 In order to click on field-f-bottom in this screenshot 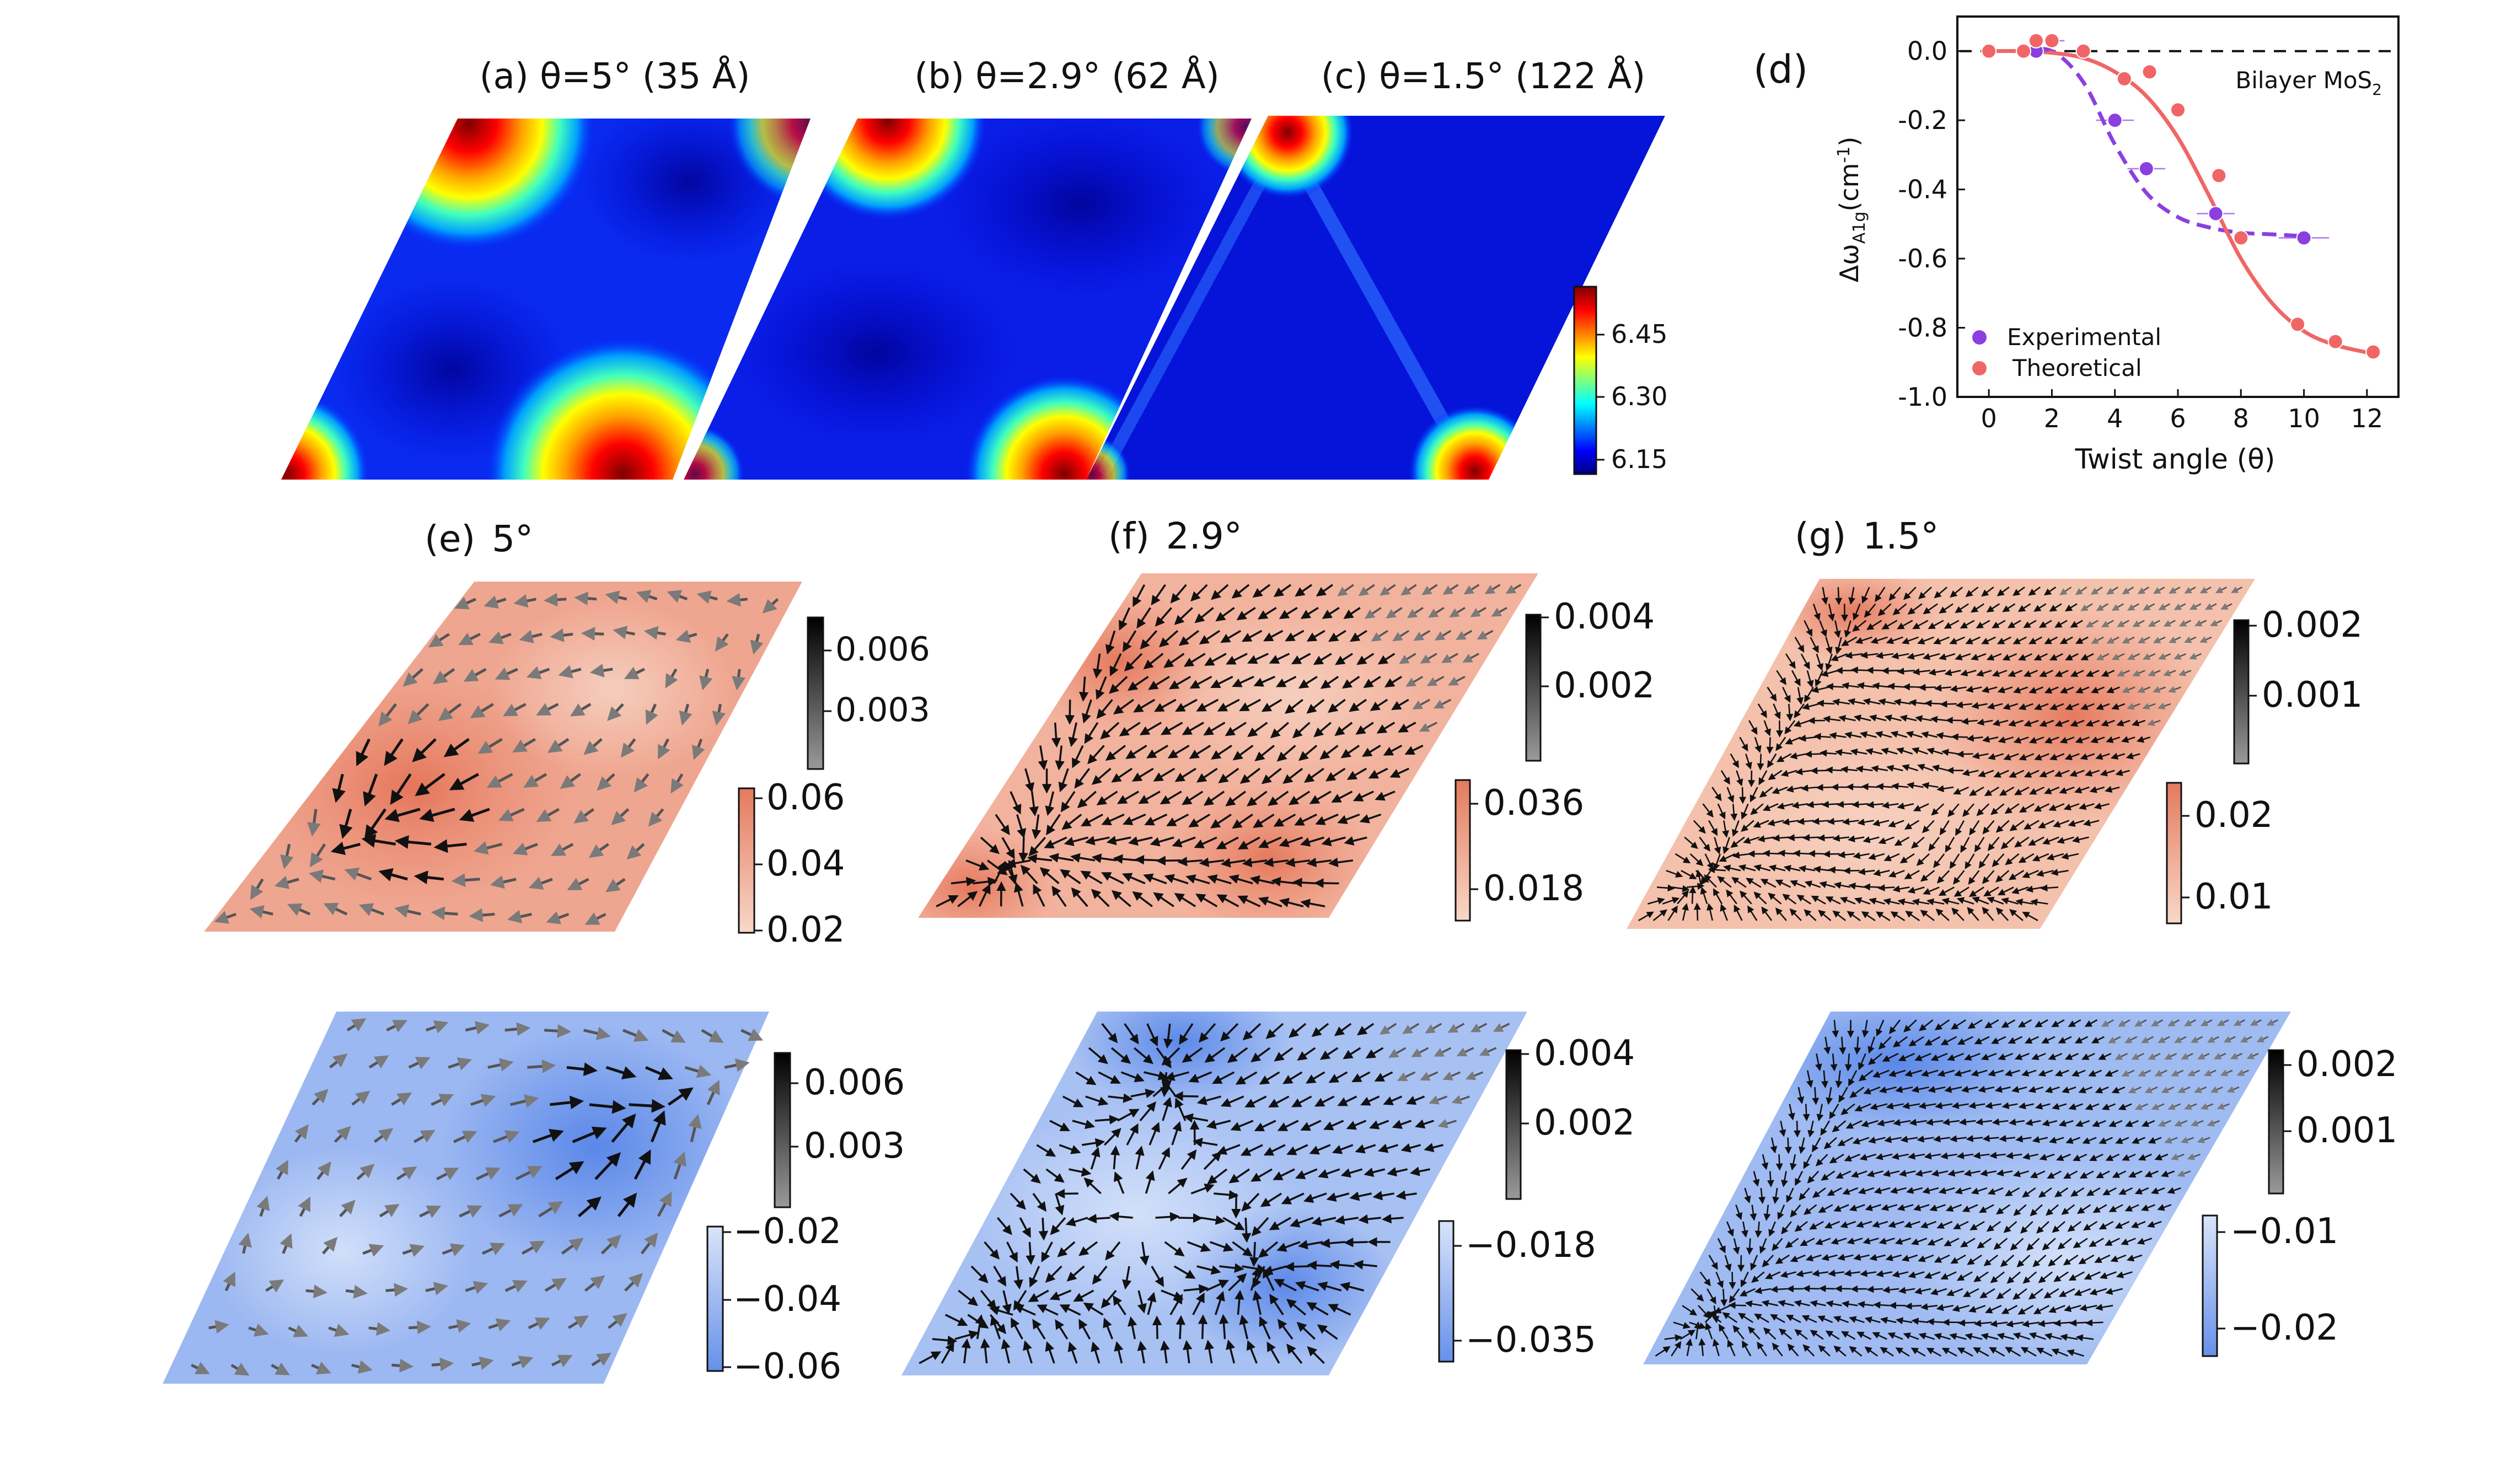, I will do `click(1214, 1194)`.